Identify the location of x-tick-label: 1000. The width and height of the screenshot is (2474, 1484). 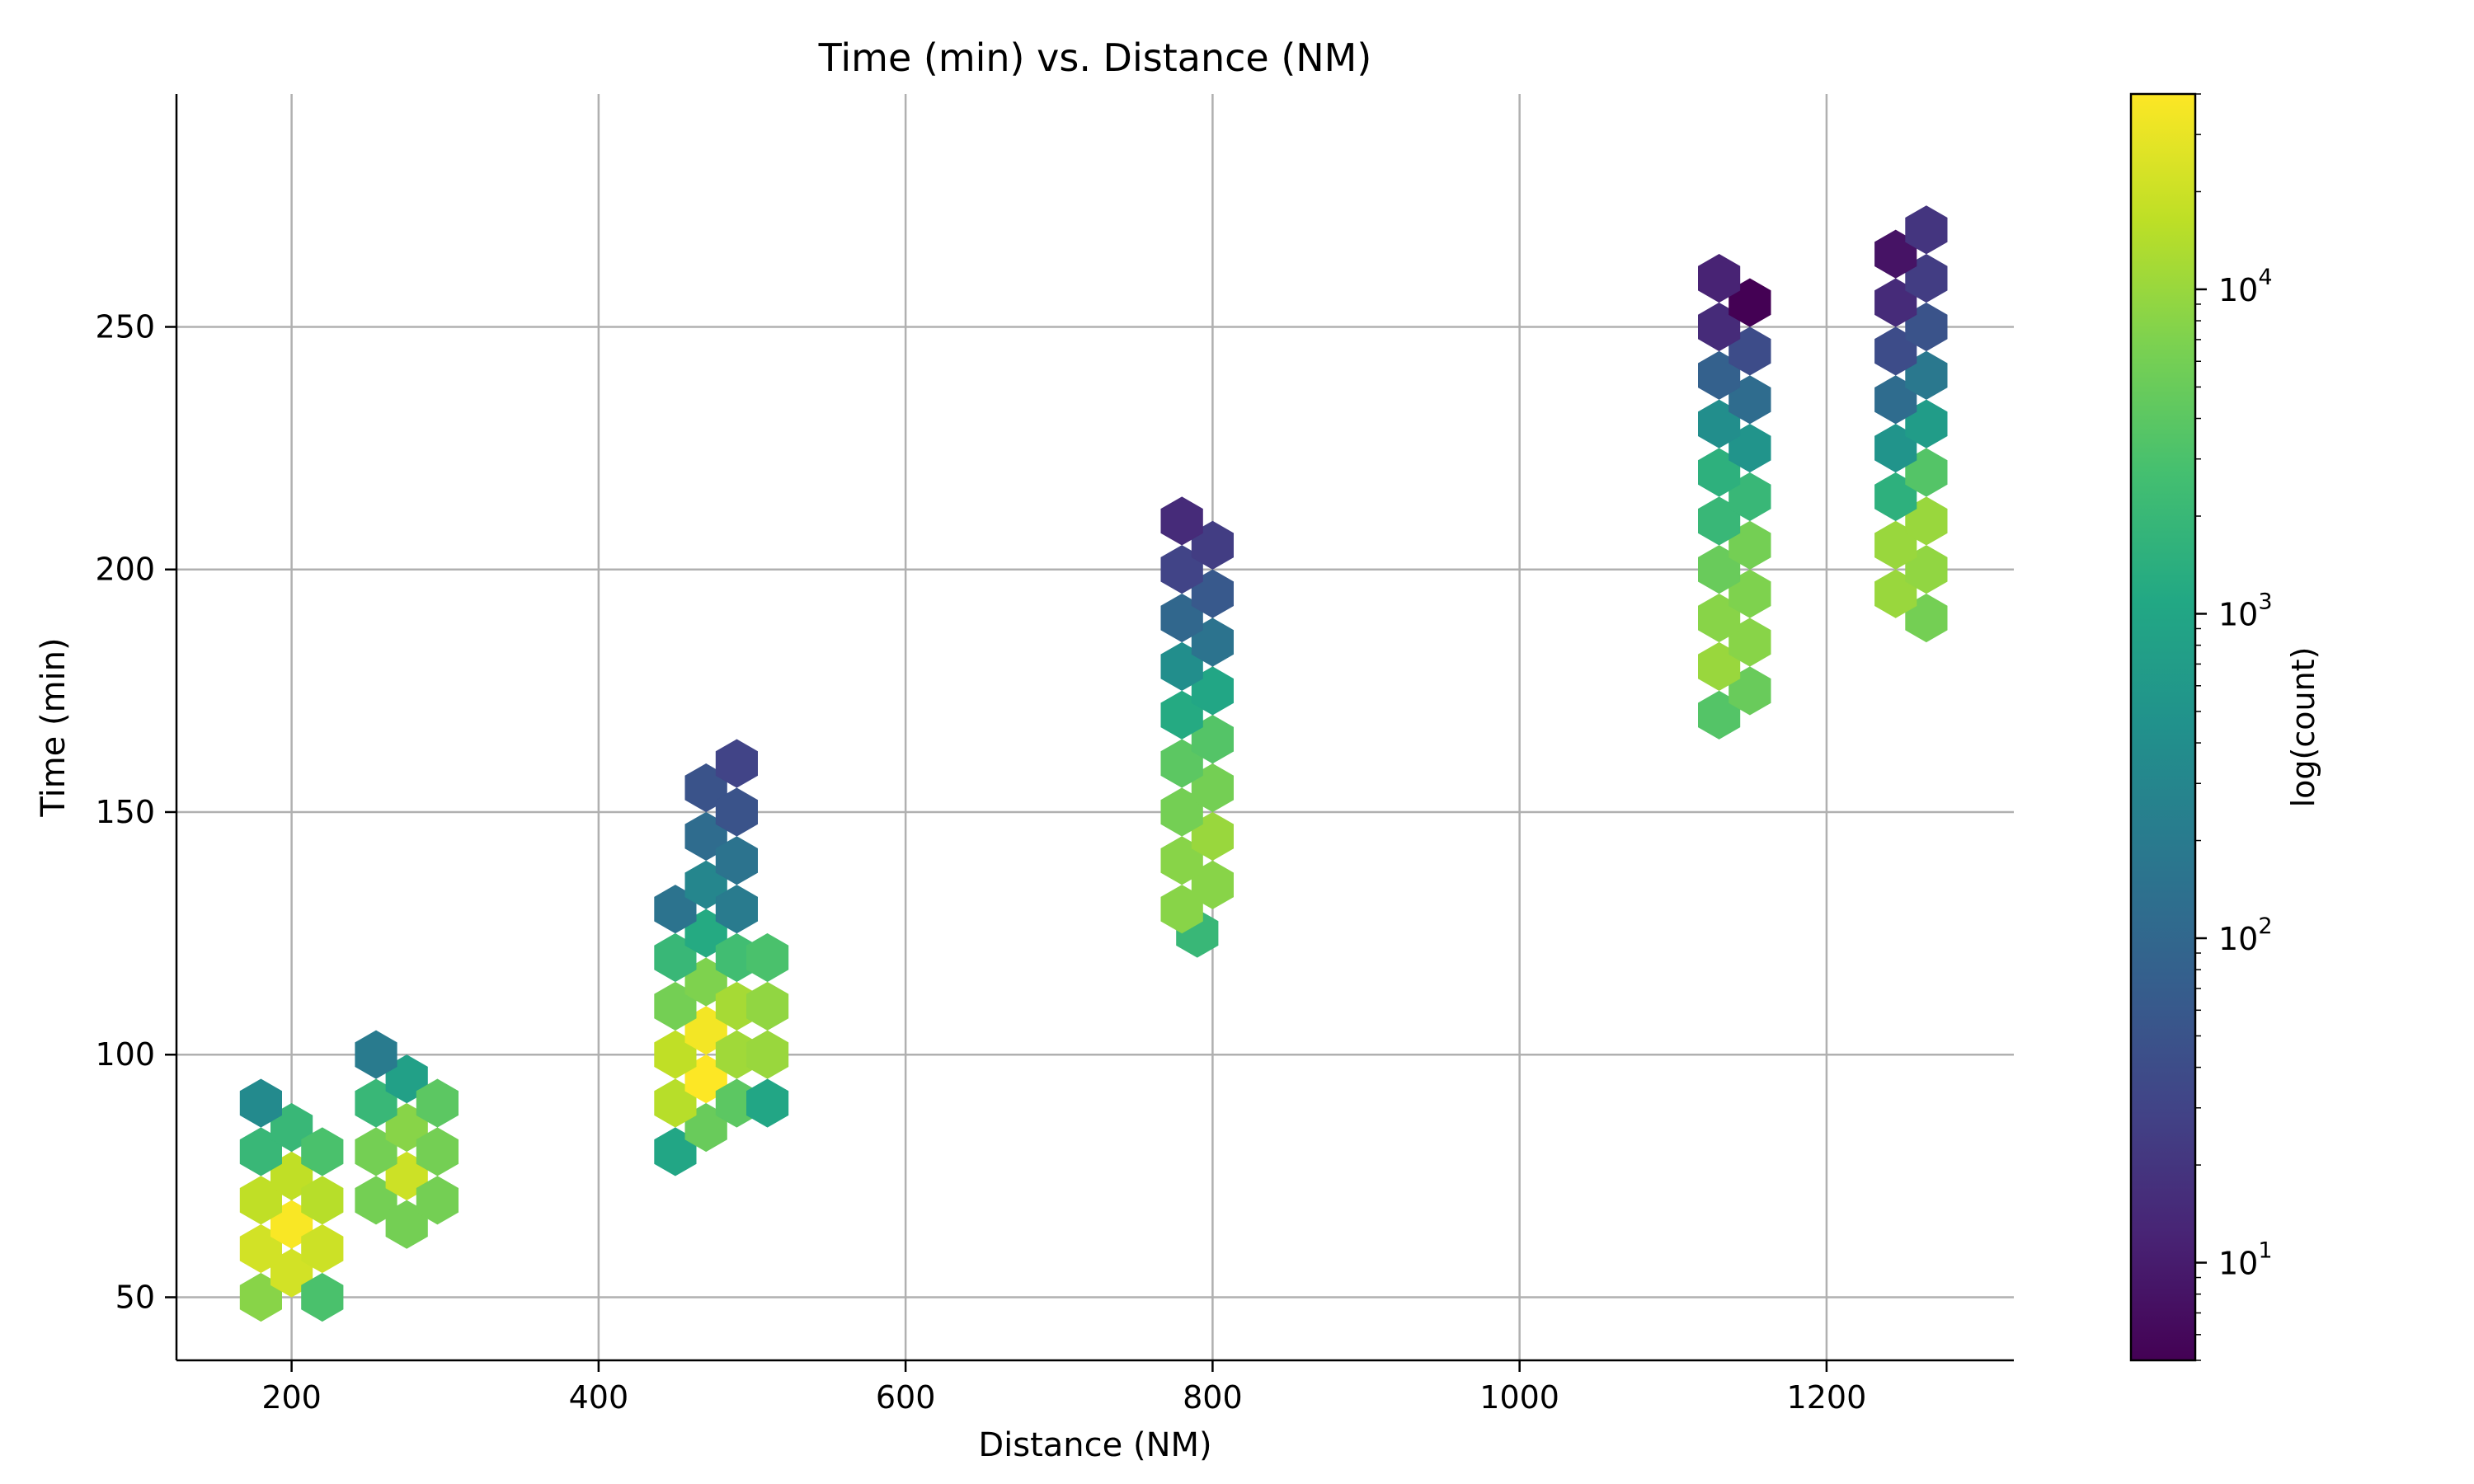
(1519, 1397).